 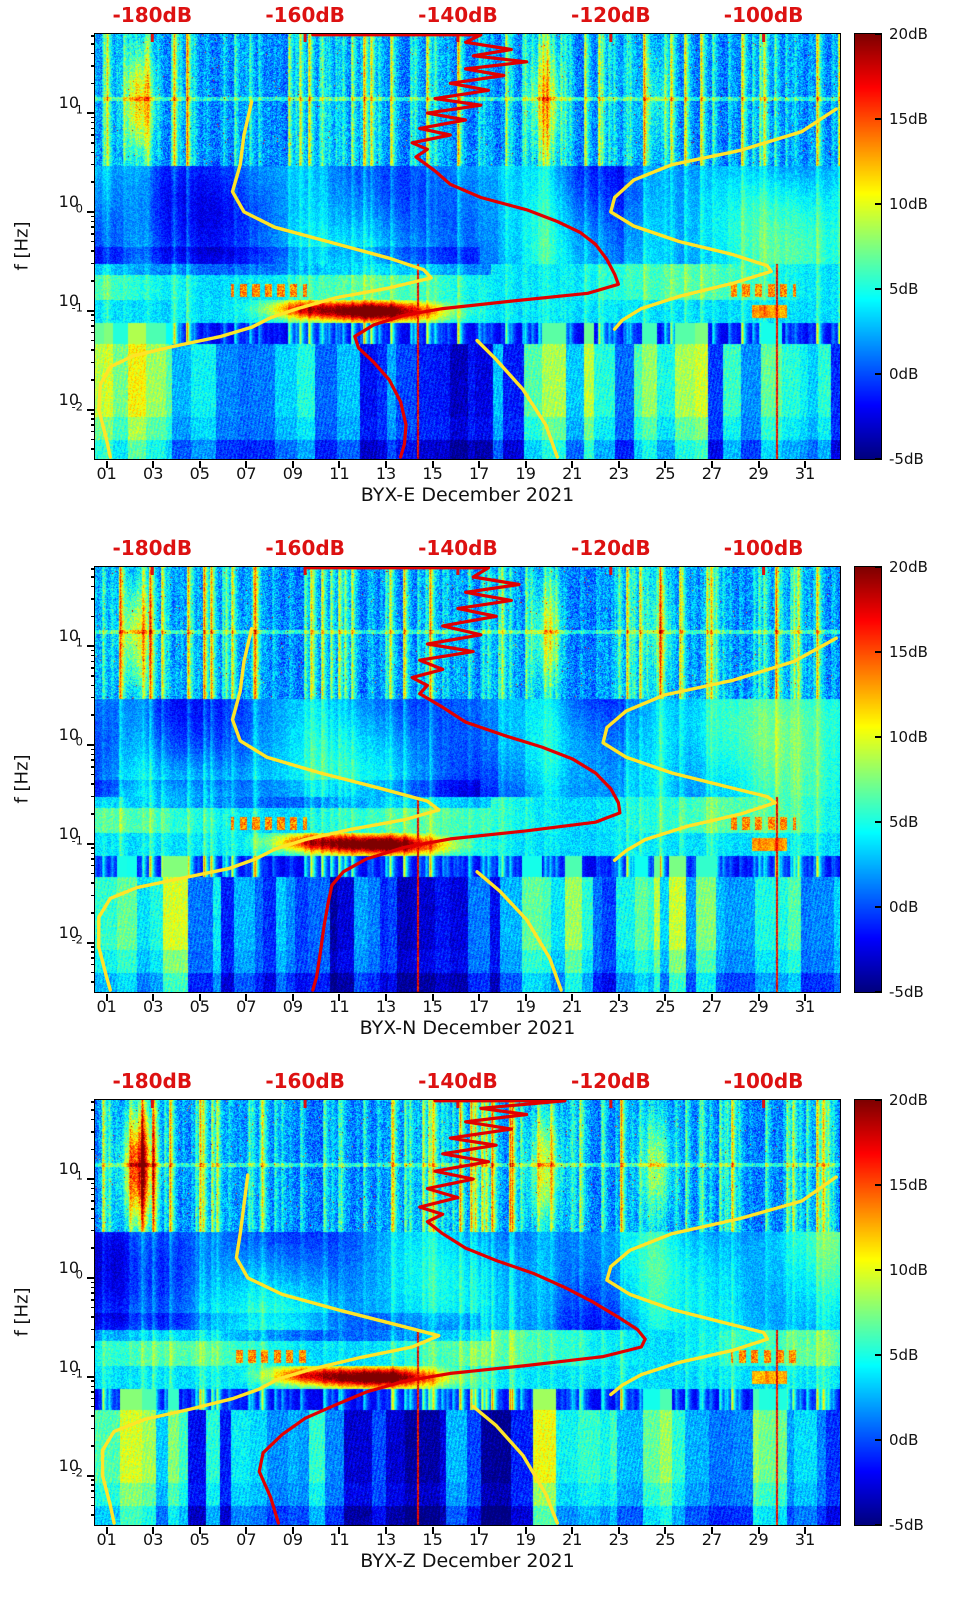 I want to click on x-tick-label: 19, so click(x=525, y=473).